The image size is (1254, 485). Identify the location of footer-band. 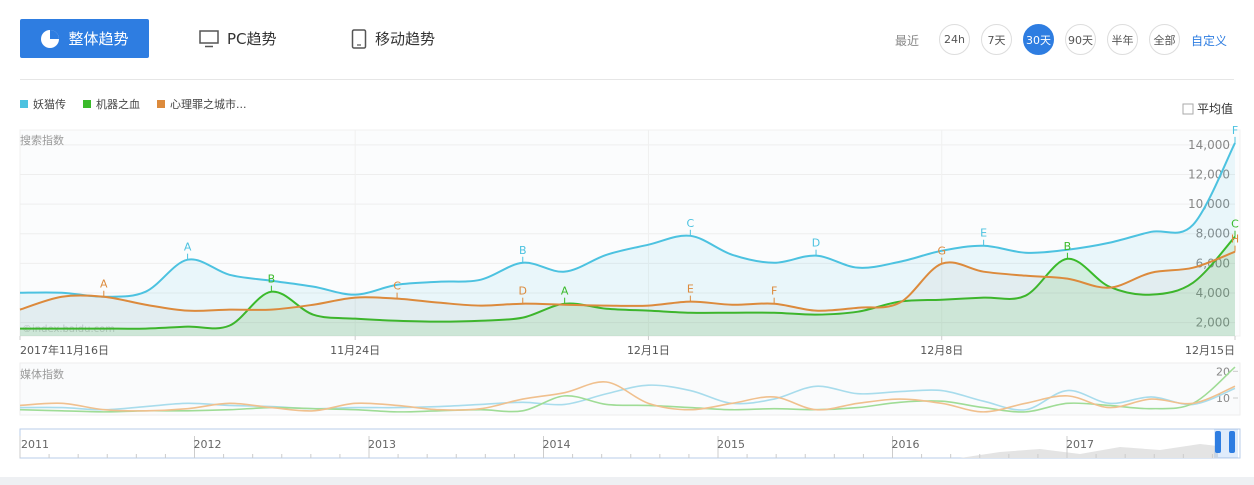
(627, 481).